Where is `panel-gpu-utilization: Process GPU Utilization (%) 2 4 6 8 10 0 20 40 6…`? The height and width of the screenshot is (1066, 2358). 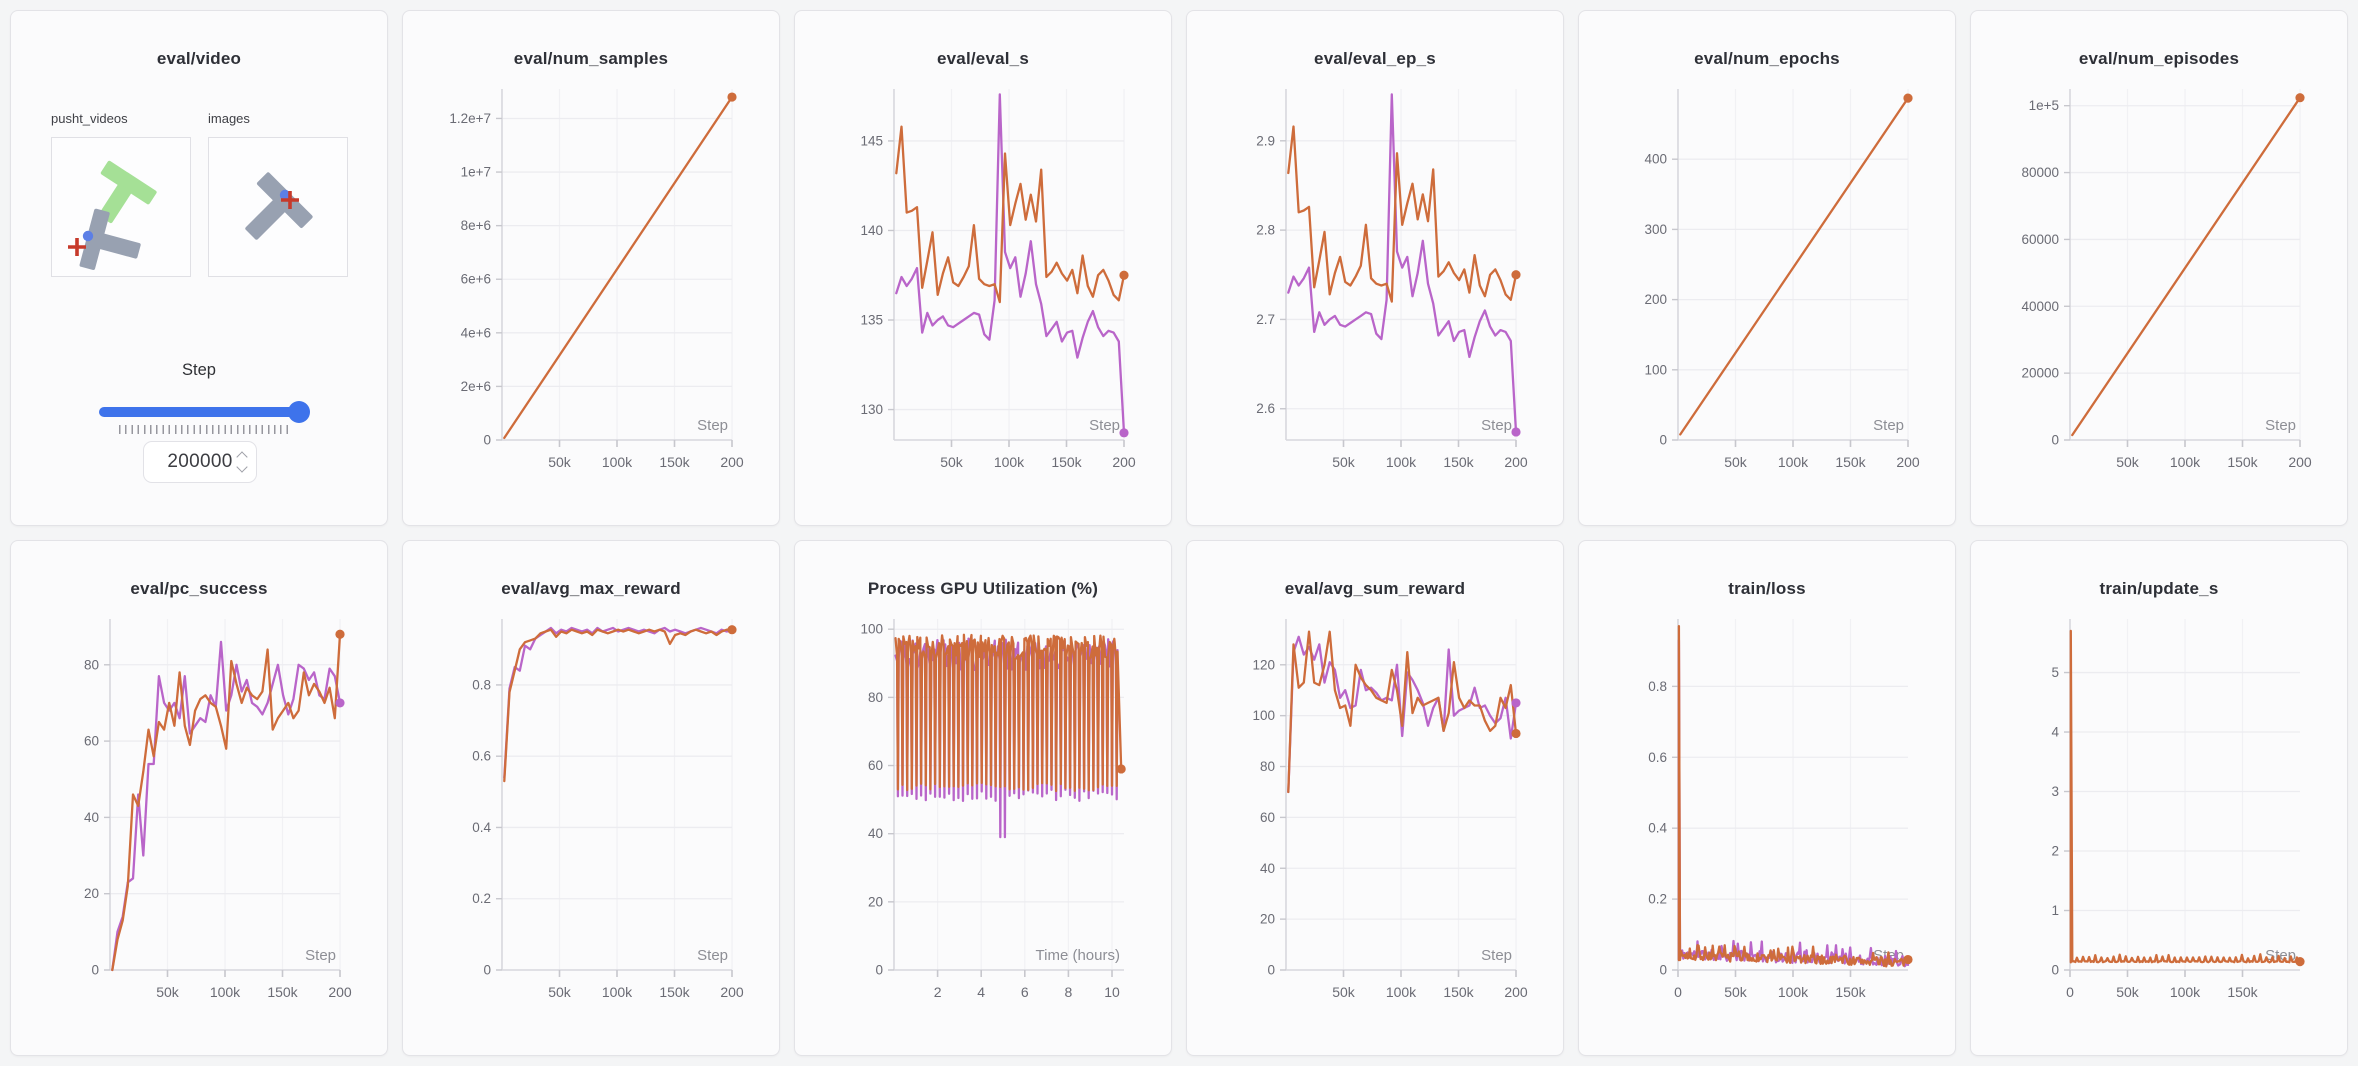
panel-gpu-utilization: Process GPU Utilization (%) 2 4 6 8 10 0 20 40 6… is located at coordinates (983, 798).